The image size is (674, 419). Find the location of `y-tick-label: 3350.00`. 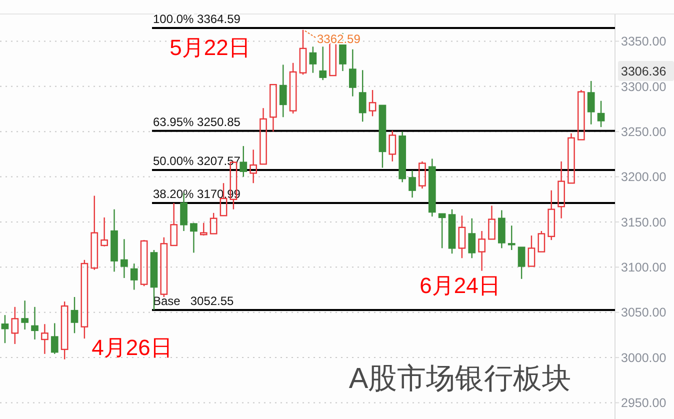

y-tick-label: 3350.00 is located at coordinates (643, 41).